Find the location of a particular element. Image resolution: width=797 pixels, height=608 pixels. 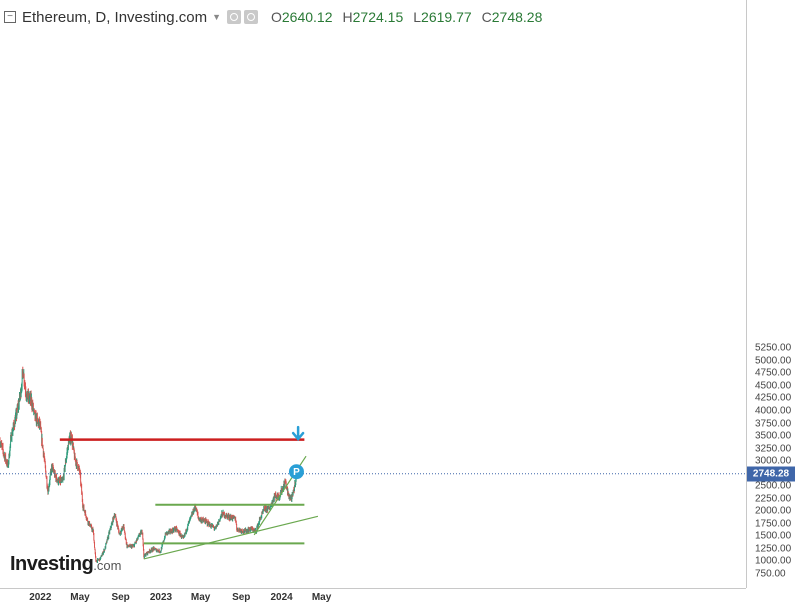

y-tick-label: 1750.00 is located at coordinates (773, 524).